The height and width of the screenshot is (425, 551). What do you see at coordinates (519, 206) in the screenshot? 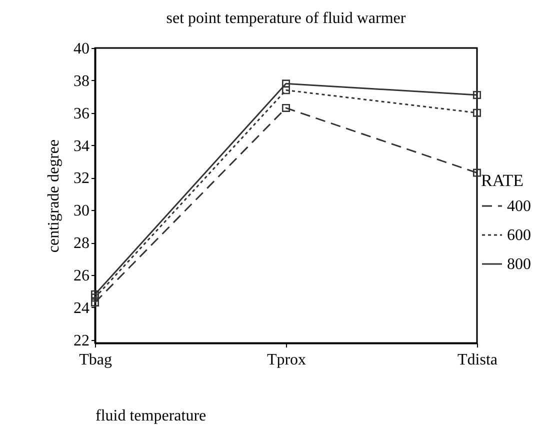
I see `legend-label: 400` at bounding box center [519, 206].